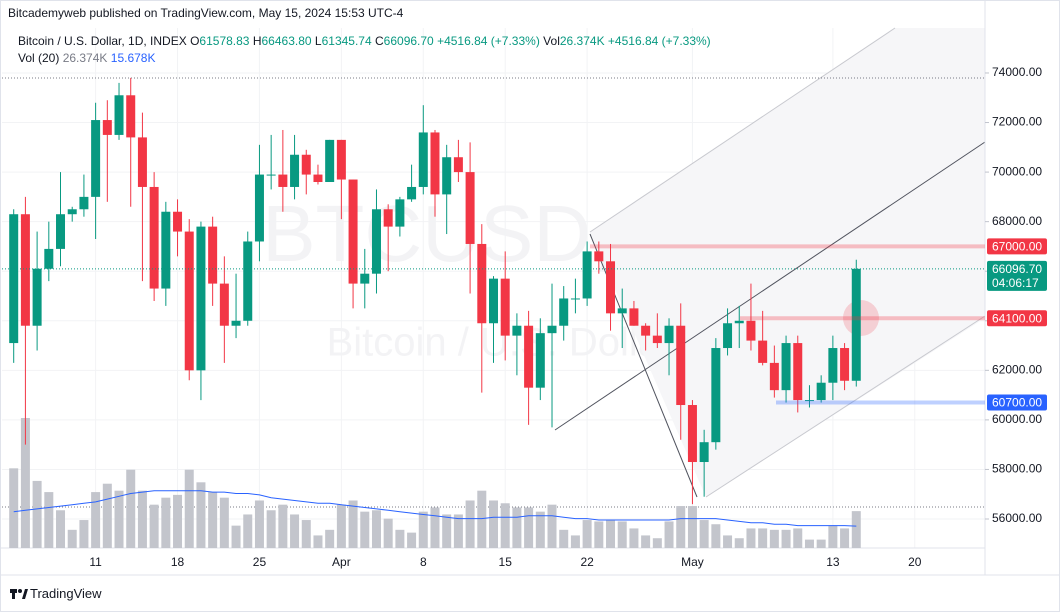  I want to click on x-tick-label: 20, so click(915, 562).